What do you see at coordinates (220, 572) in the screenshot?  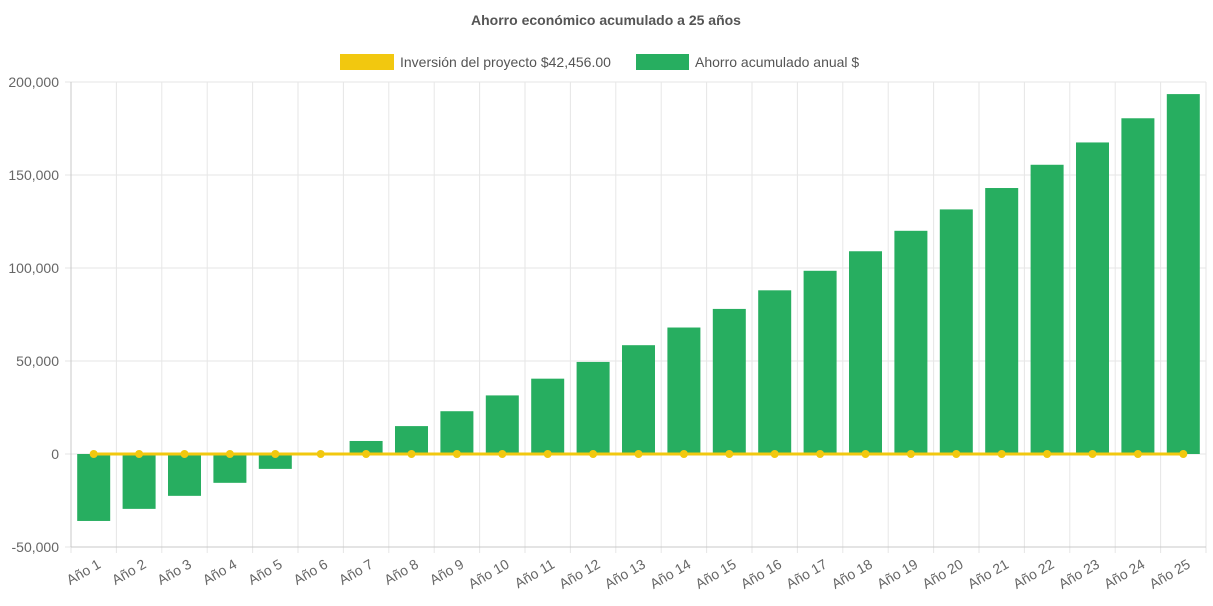 I see `x-tick-label: Año 4` at bounding box center [220, 572].